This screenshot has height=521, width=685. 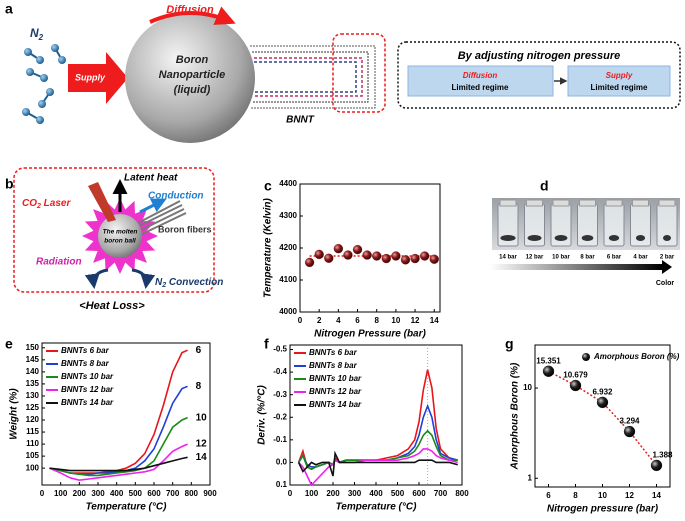 What do you see at coordinates (32, 443) in the screenshot?
I see `y-tick-label: 110` at bounding box center [32, 443].